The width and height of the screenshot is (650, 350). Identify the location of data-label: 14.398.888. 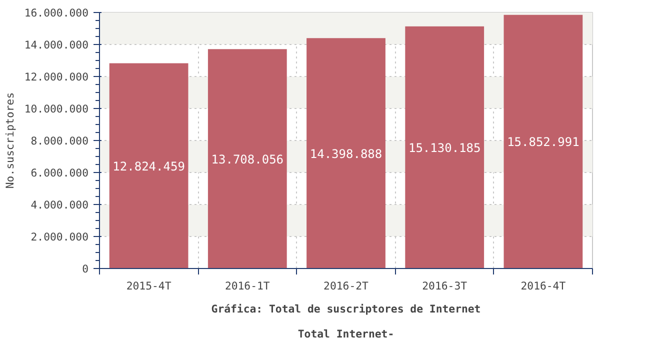
(346, 153).